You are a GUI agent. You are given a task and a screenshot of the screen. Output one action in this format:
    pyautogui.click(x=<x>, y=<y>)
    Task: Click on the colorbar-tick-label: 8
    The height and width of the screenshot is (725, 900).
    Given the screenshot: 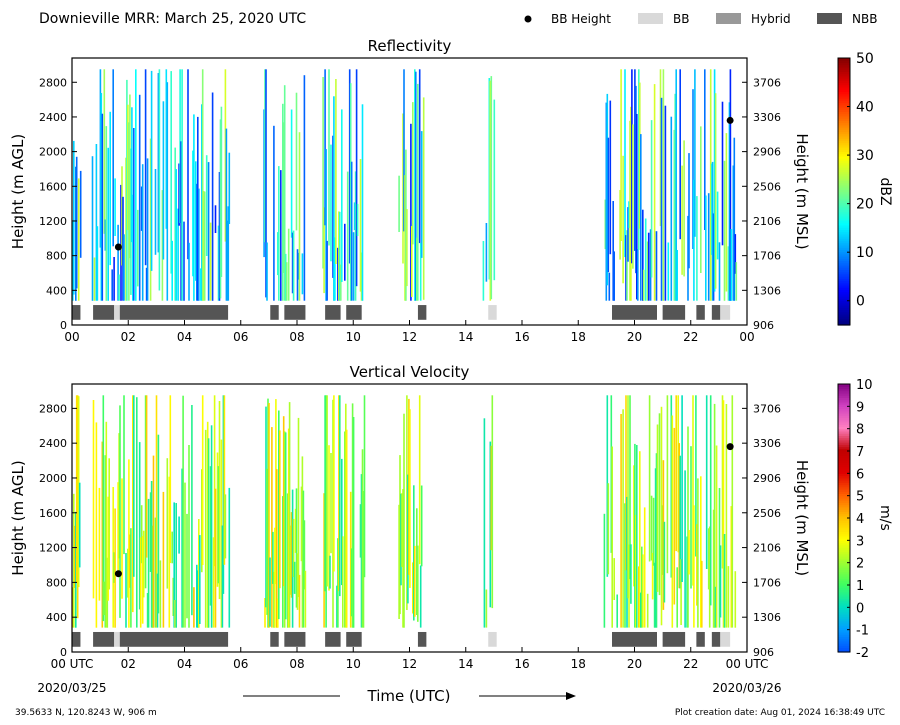 What is the action you would take?
    pyautogui.click(x=860, y=430)
    